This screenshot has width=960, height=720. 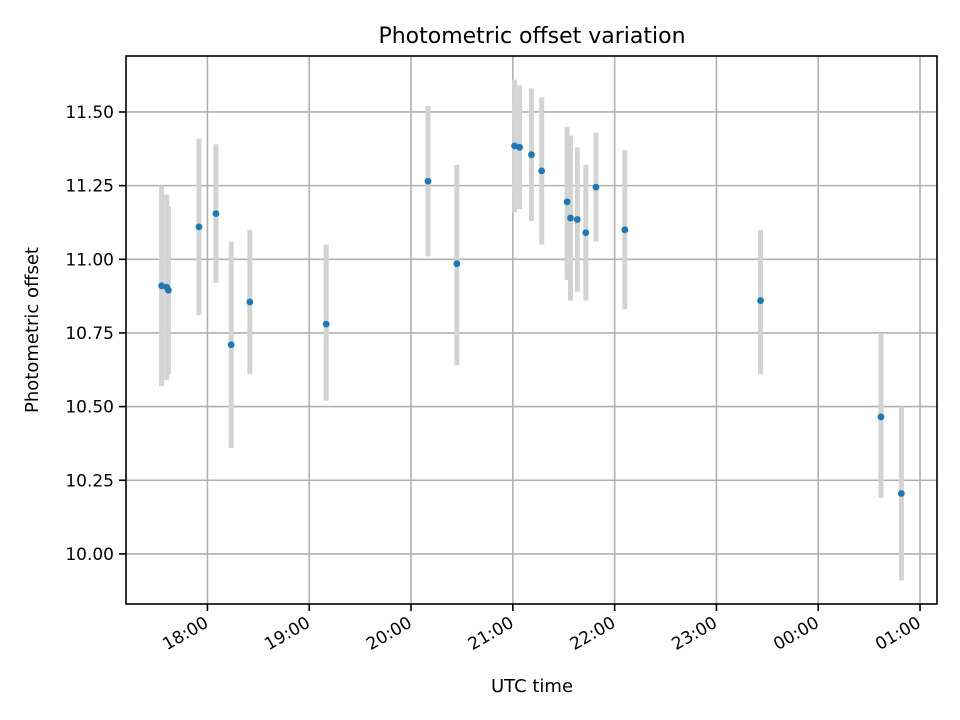 I want to click on x-tick-label: 19:00, so click(x=287, y=634).